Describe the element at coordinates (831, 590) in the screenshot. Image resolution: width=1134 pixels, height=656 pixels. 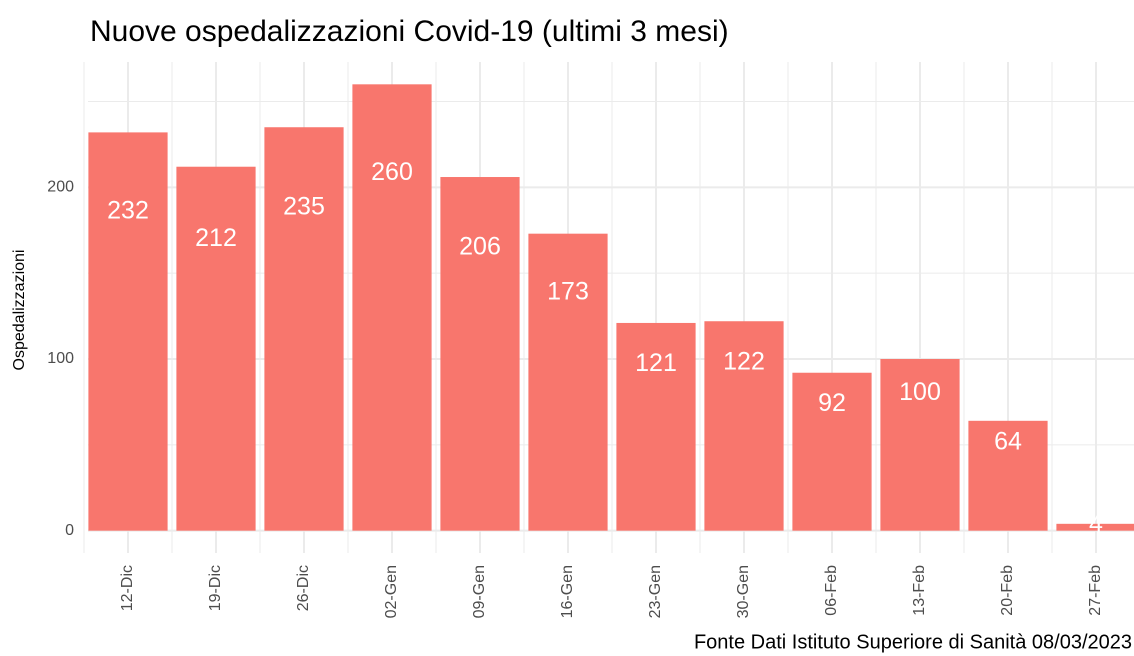
I see `x-tick-label: 06-Feb` at that location.